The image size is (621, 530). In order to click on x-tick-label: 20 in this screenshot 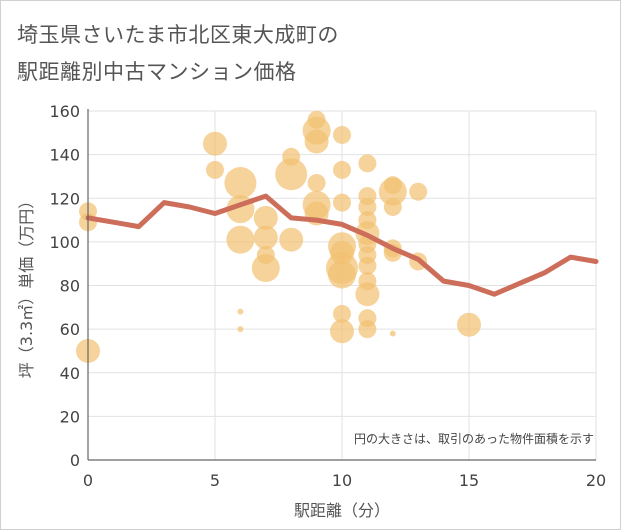, I will do `click(596, 480)`.